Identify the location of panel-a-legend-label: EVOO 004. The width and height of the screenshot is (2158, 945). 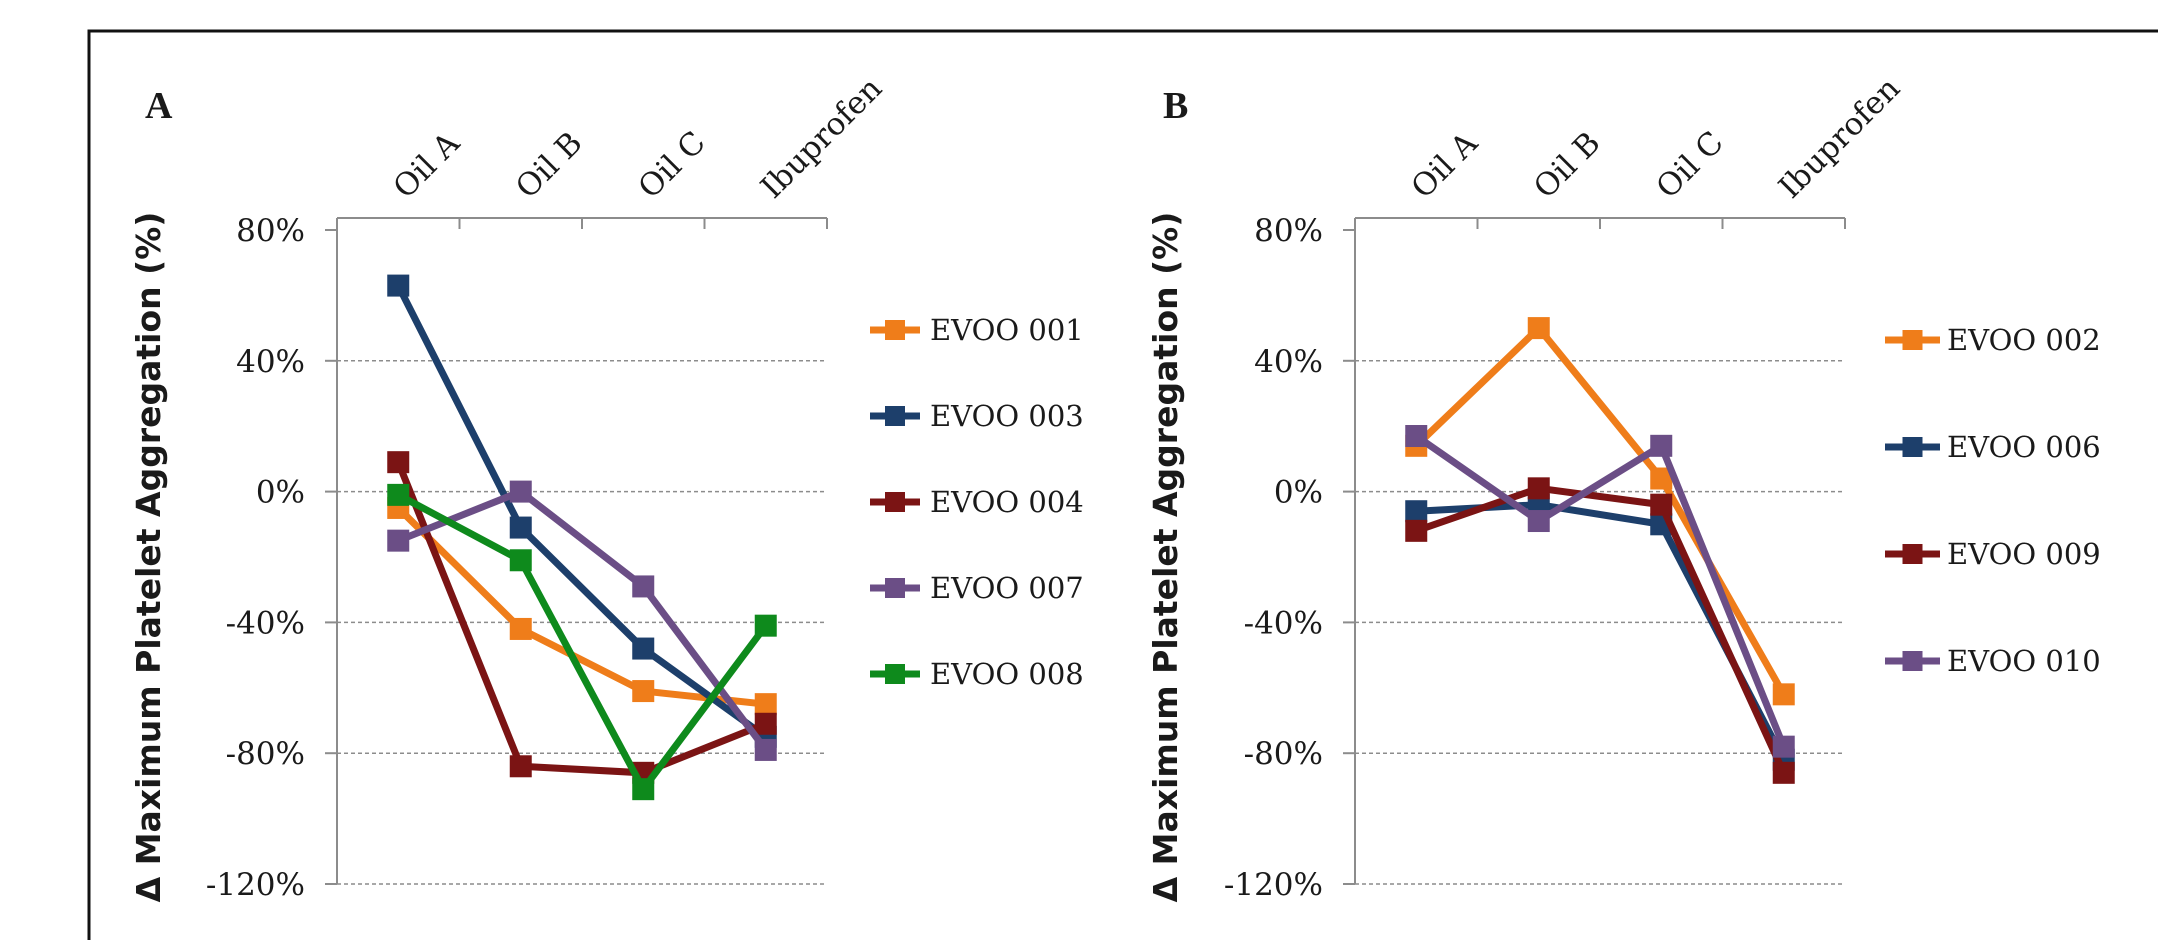
(1007, 502).